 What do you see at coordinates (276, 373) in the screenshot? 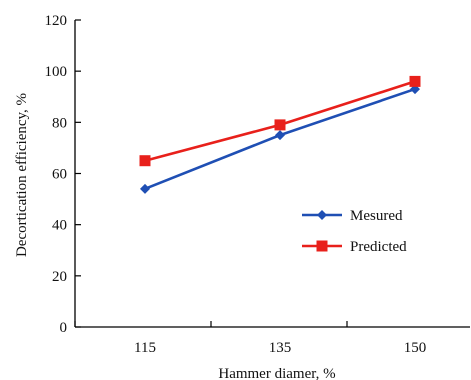
I see `x-axis-label: Hammer diamer, %` at bounding box center [276, 373].